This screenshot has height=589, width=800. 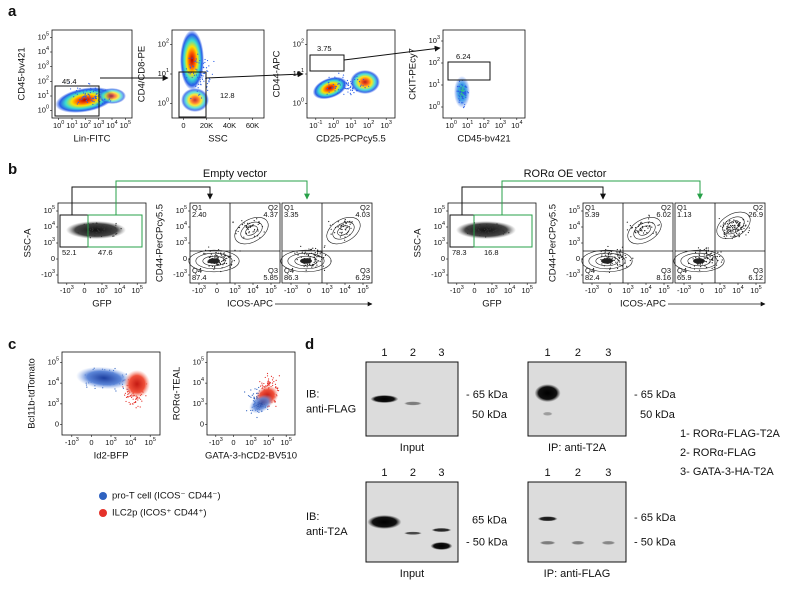 What do you see at coordinates (718, 453) in the screenshot?
I see `lane-legend: 2- RORα-FLAG` at bounding box center [718, 453].